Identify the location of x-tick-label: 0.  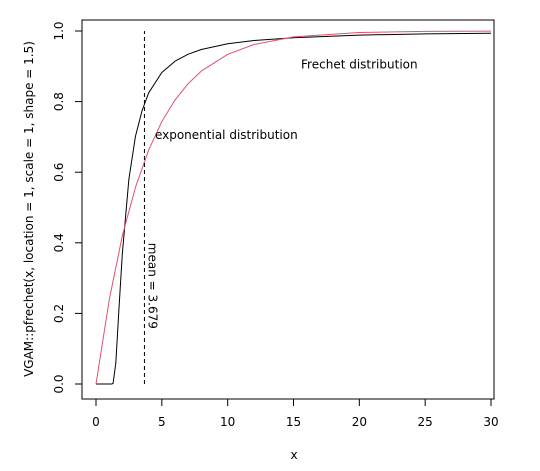
(96, 422).